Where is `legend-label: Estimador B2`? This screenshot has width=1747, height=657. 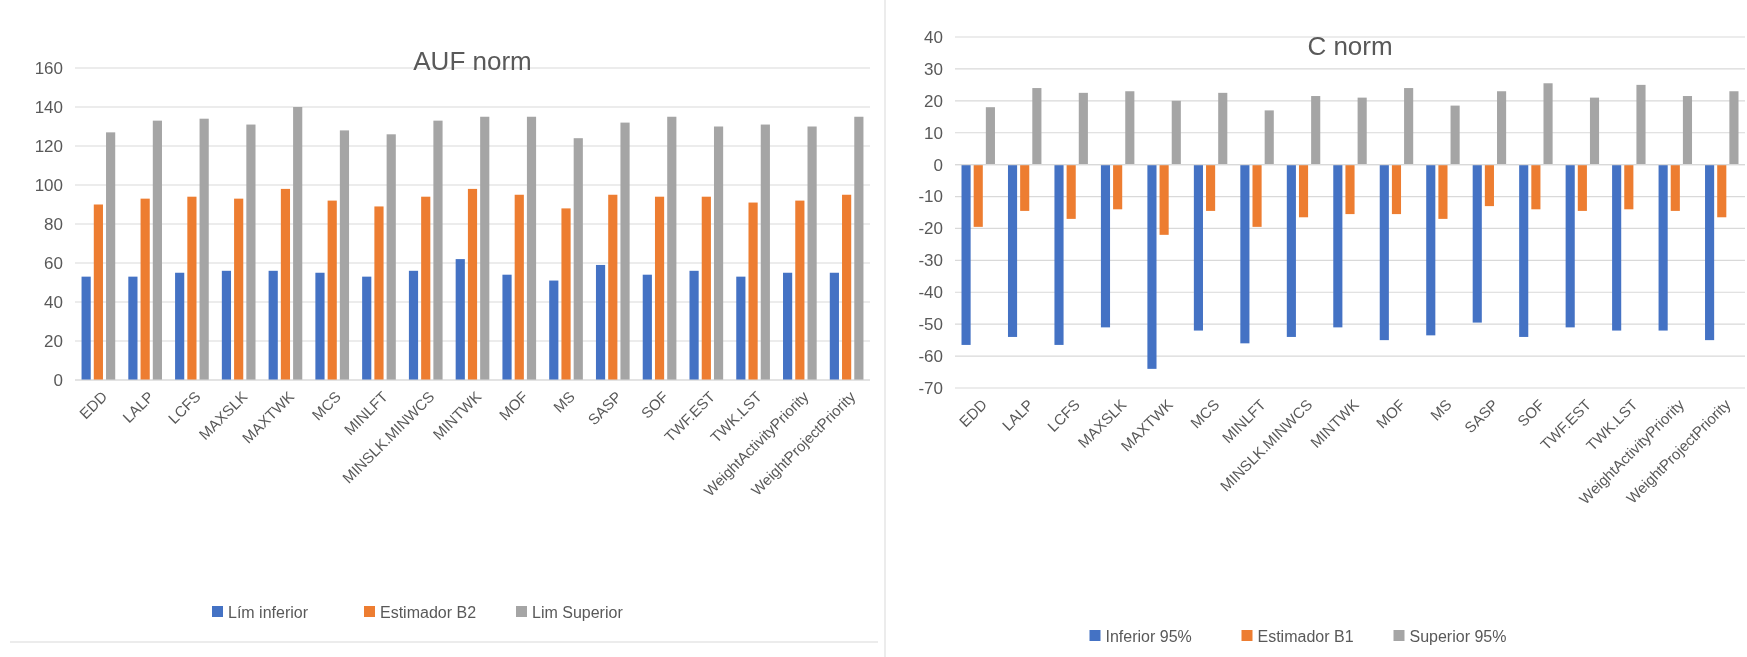 legend-label: Estimador B2 is located at coordinates (428, 612).